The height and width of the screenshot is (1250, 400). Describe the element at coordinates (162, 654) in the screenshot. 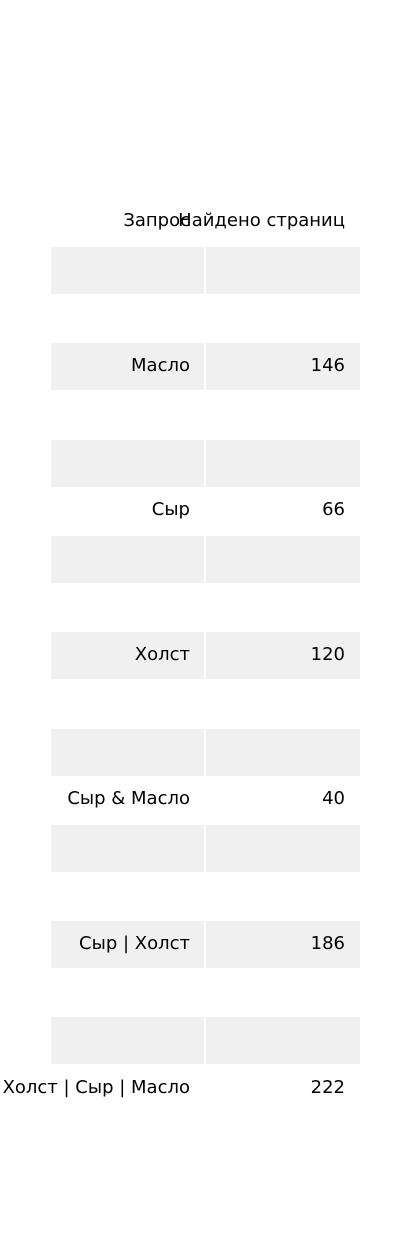

I see `query-cell: Холст` at that location.